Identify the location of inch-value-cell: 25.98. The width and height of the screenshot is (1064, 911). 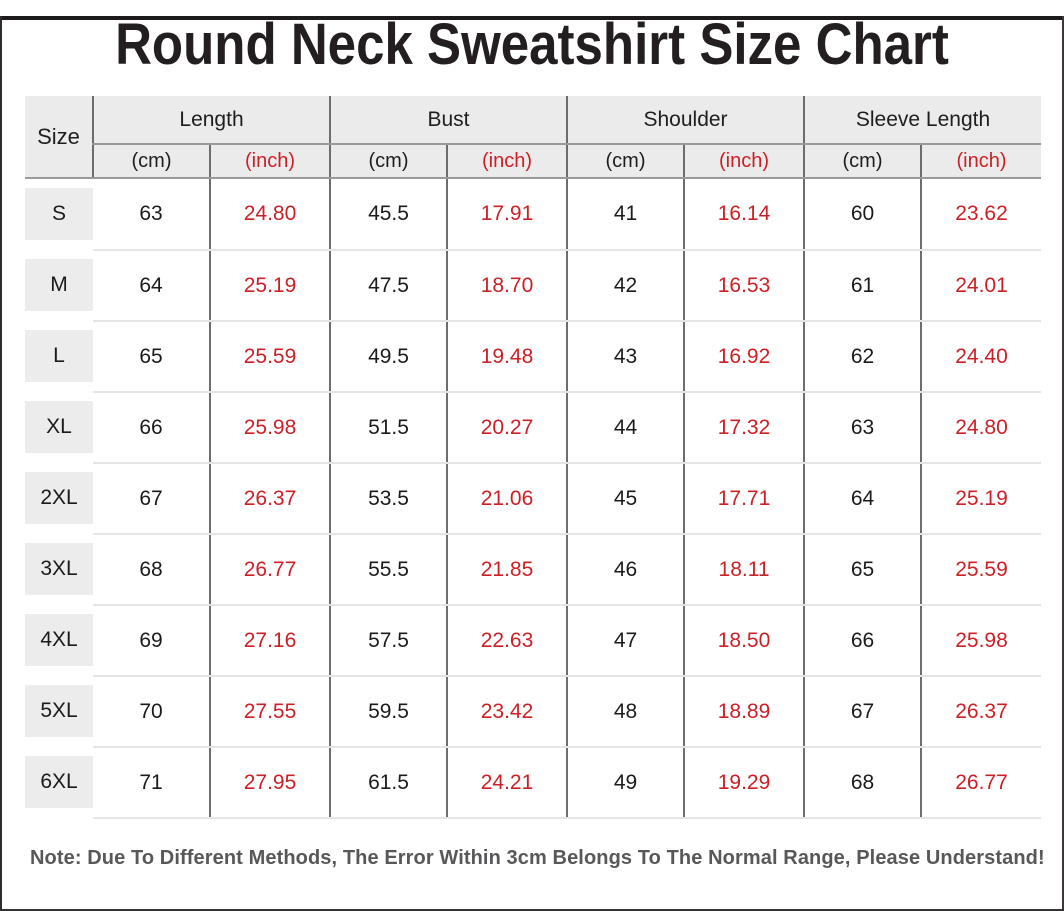
(269, 428).